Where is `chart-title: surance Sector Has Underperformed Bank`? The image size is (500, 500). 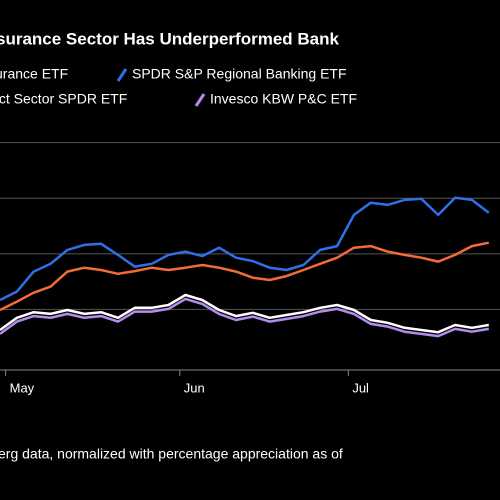
chart-title: surance Sector Has Underperformed Bank is located at coordinates (169, 38).